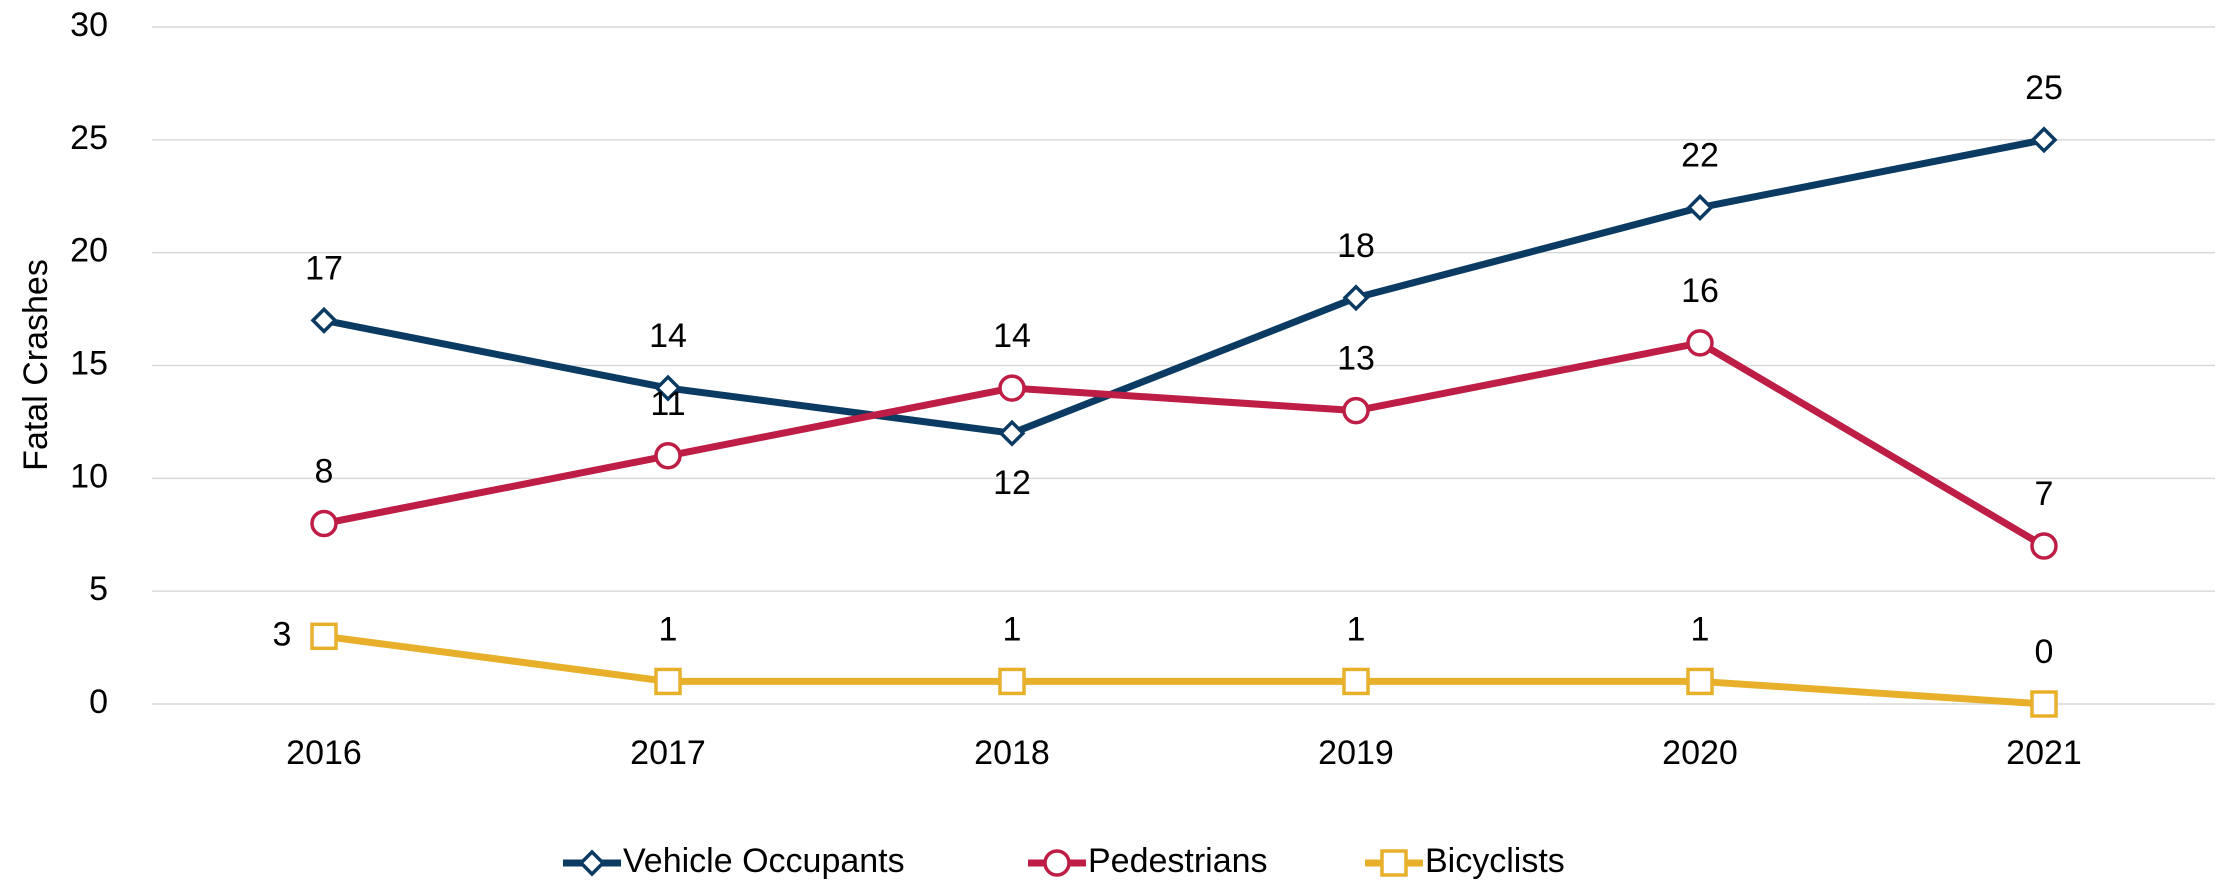  Describe the element at coordinates (324, 471) in the screenshot. I see `data-label: 8` at that location.